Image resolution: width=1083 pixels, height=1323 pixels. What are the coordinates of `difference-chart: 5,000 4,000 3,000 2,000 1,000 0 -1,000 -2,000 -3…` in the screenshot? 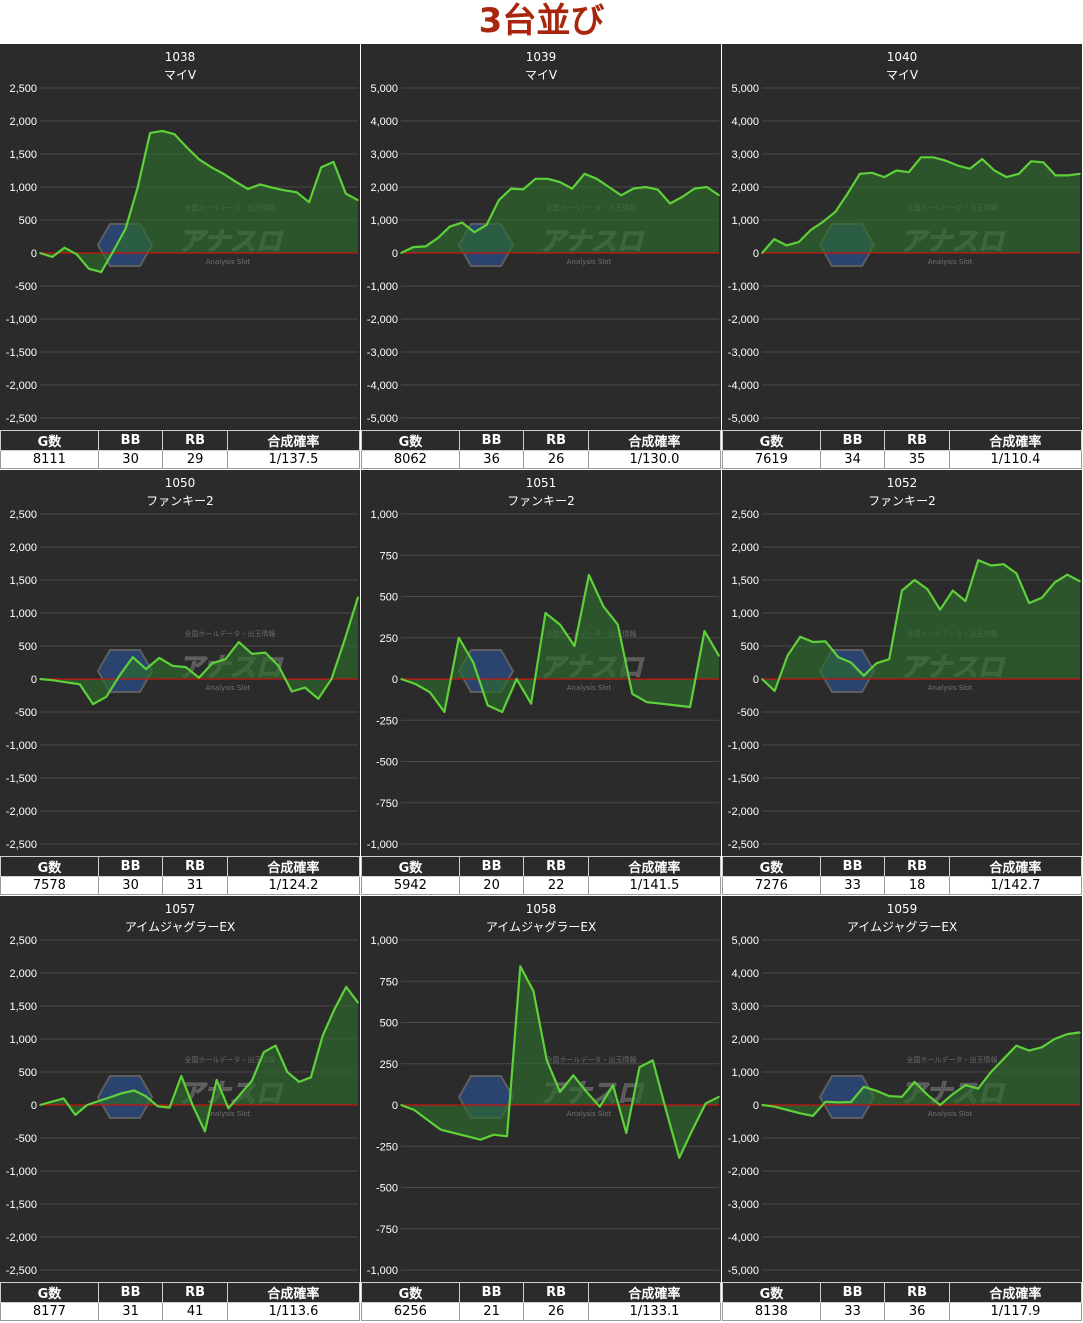 It's located at (543, 254).